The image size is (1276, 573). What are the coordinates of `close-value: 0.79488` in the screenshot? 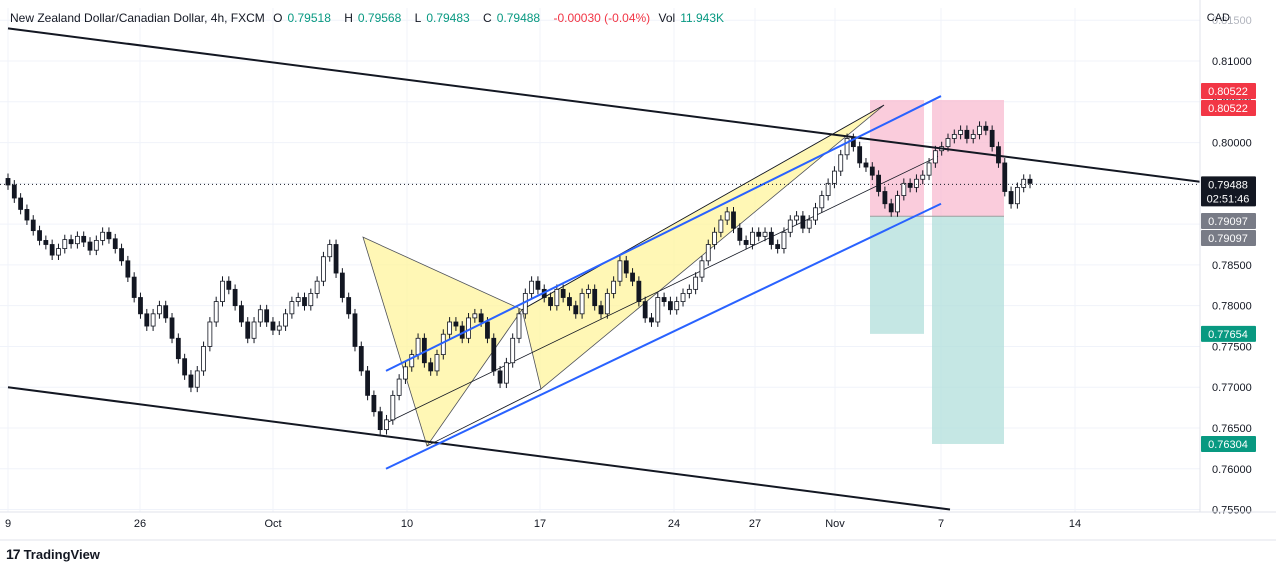 It's located at (518, 18).